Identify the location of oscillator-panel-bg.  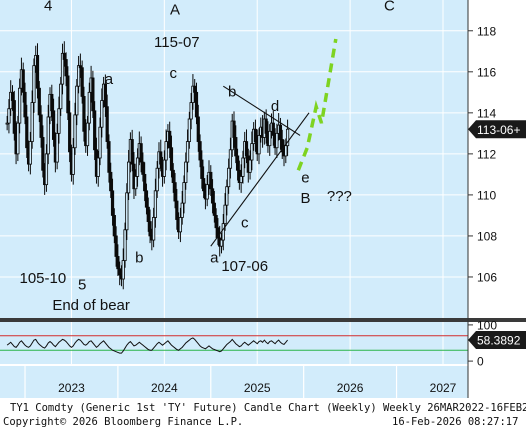
(234, 343).